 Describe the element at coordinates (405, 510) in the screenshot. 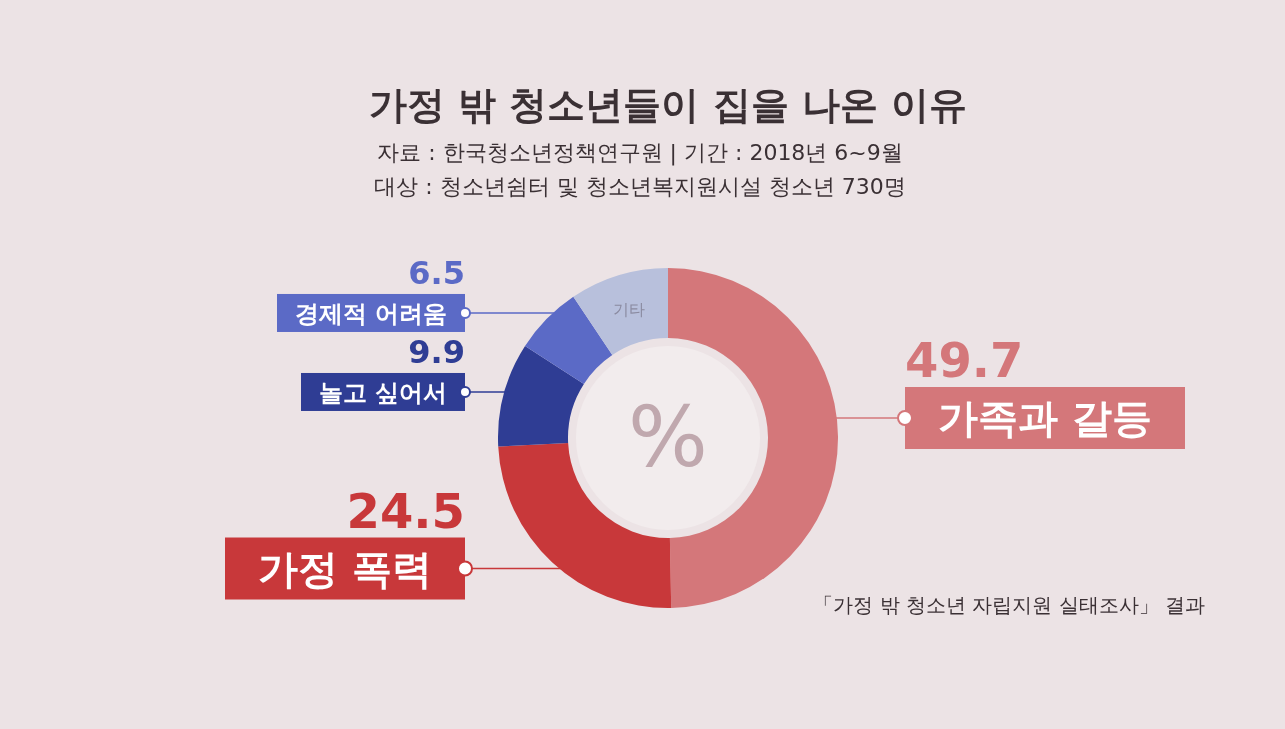

I see `data-label: 24.5` at that location.